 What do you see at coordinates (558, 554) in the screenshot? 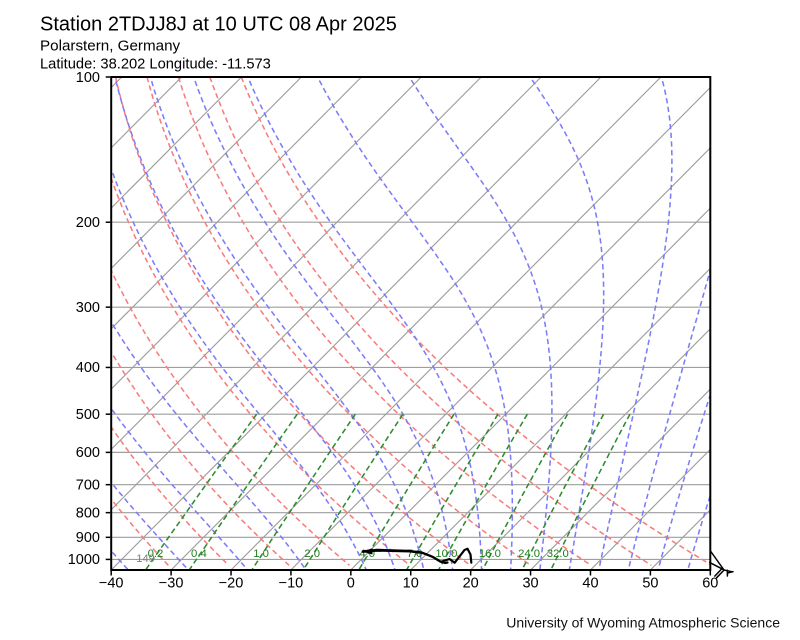
I see `svg-text: 32.0` at bounding box center [558, 554].